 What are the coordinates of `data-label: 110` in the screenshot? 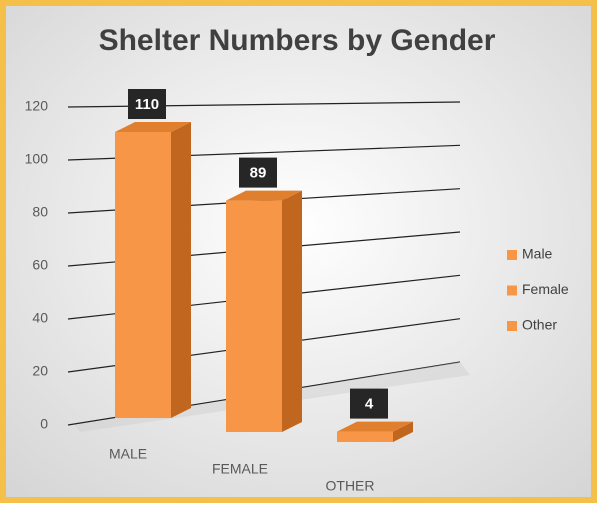 It's located at (147, 104).